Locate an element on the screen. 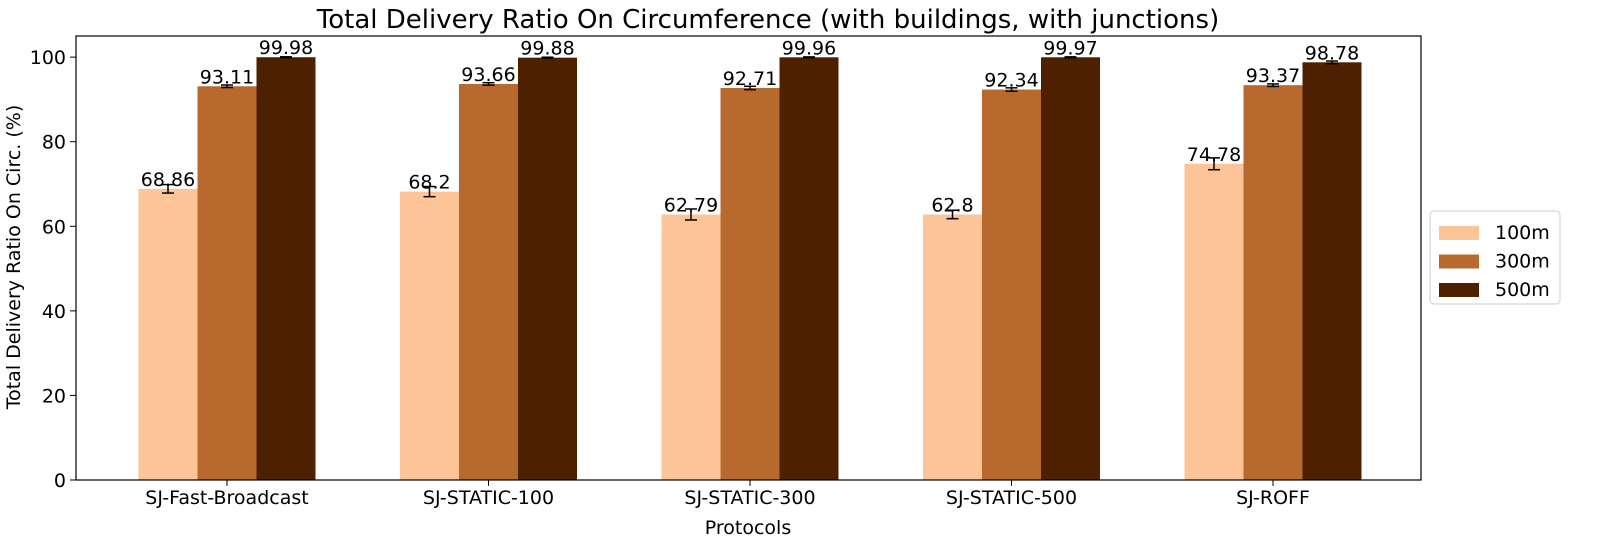  legend-label: 300m is located at coordinates (1522, 262).